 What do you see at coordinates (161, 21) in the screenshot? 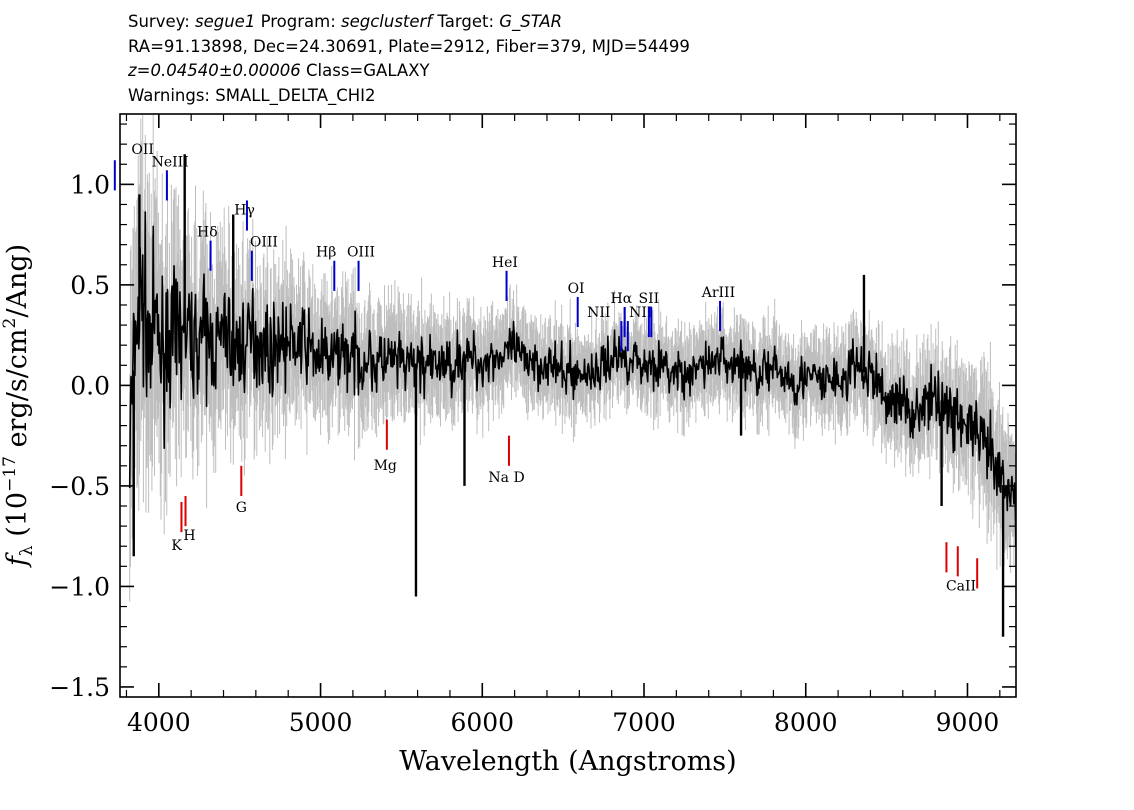
I see `survey-label: Survey:` at bounding box center [161, 21].